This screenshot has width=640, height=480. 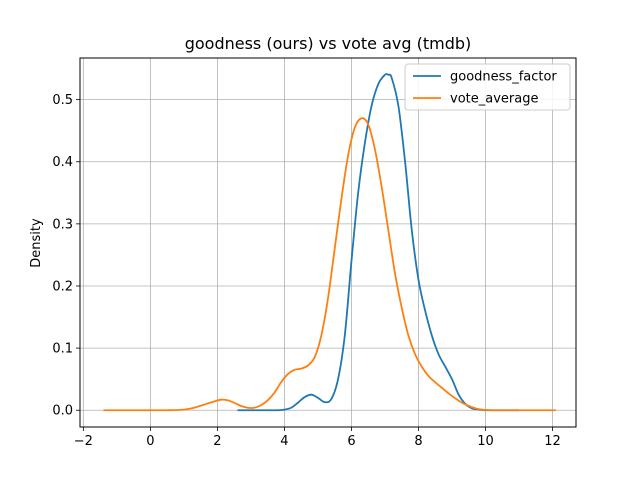 I want to click on y-axis-label: Density, so click(x=36, y=243).